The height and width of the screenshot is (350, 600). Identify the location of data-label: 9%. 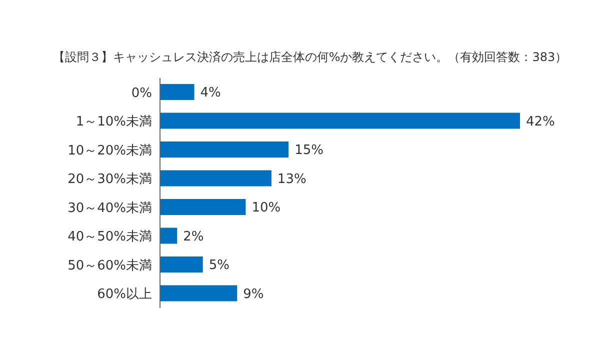
(253, 294).